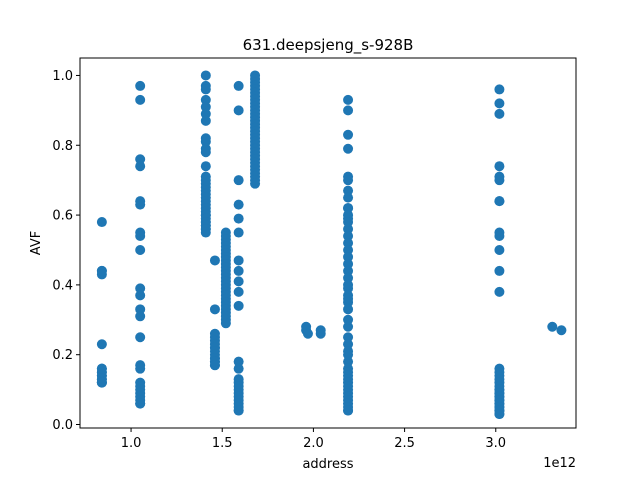  I want to click on y-tick-label: 0.8, so click(62, 146).